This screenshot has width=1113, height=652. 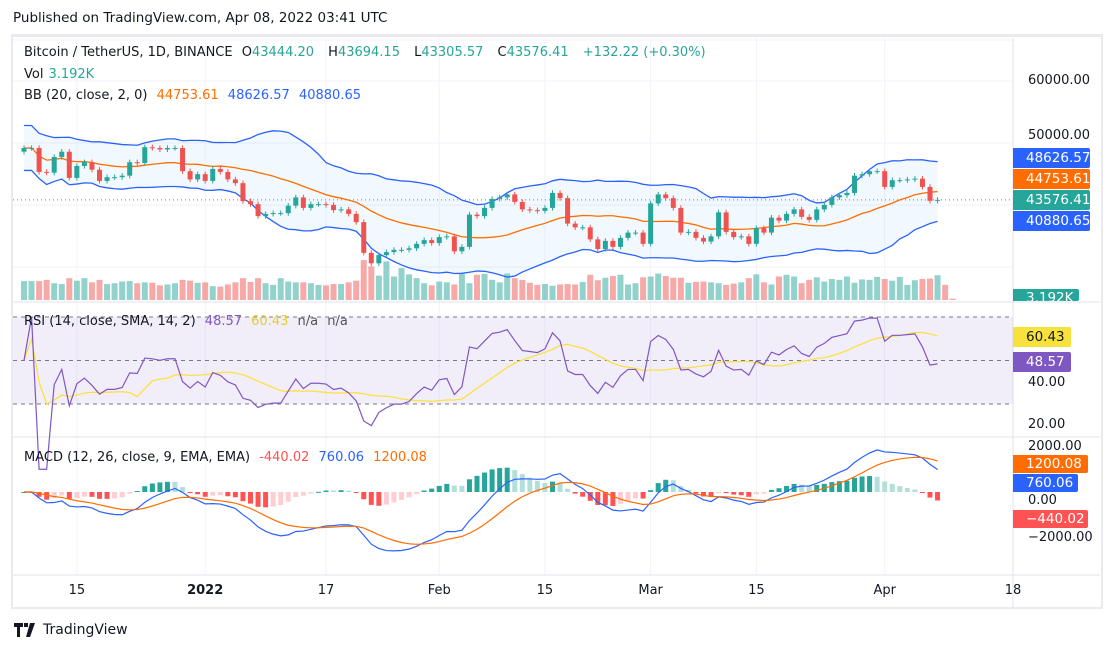 What do you see at coordinates (128, 52) in the screenshot?
I see `symbol-name: Bitcoin / TetherUS, 1D, BINANCE` at bounding box center [128, 52].